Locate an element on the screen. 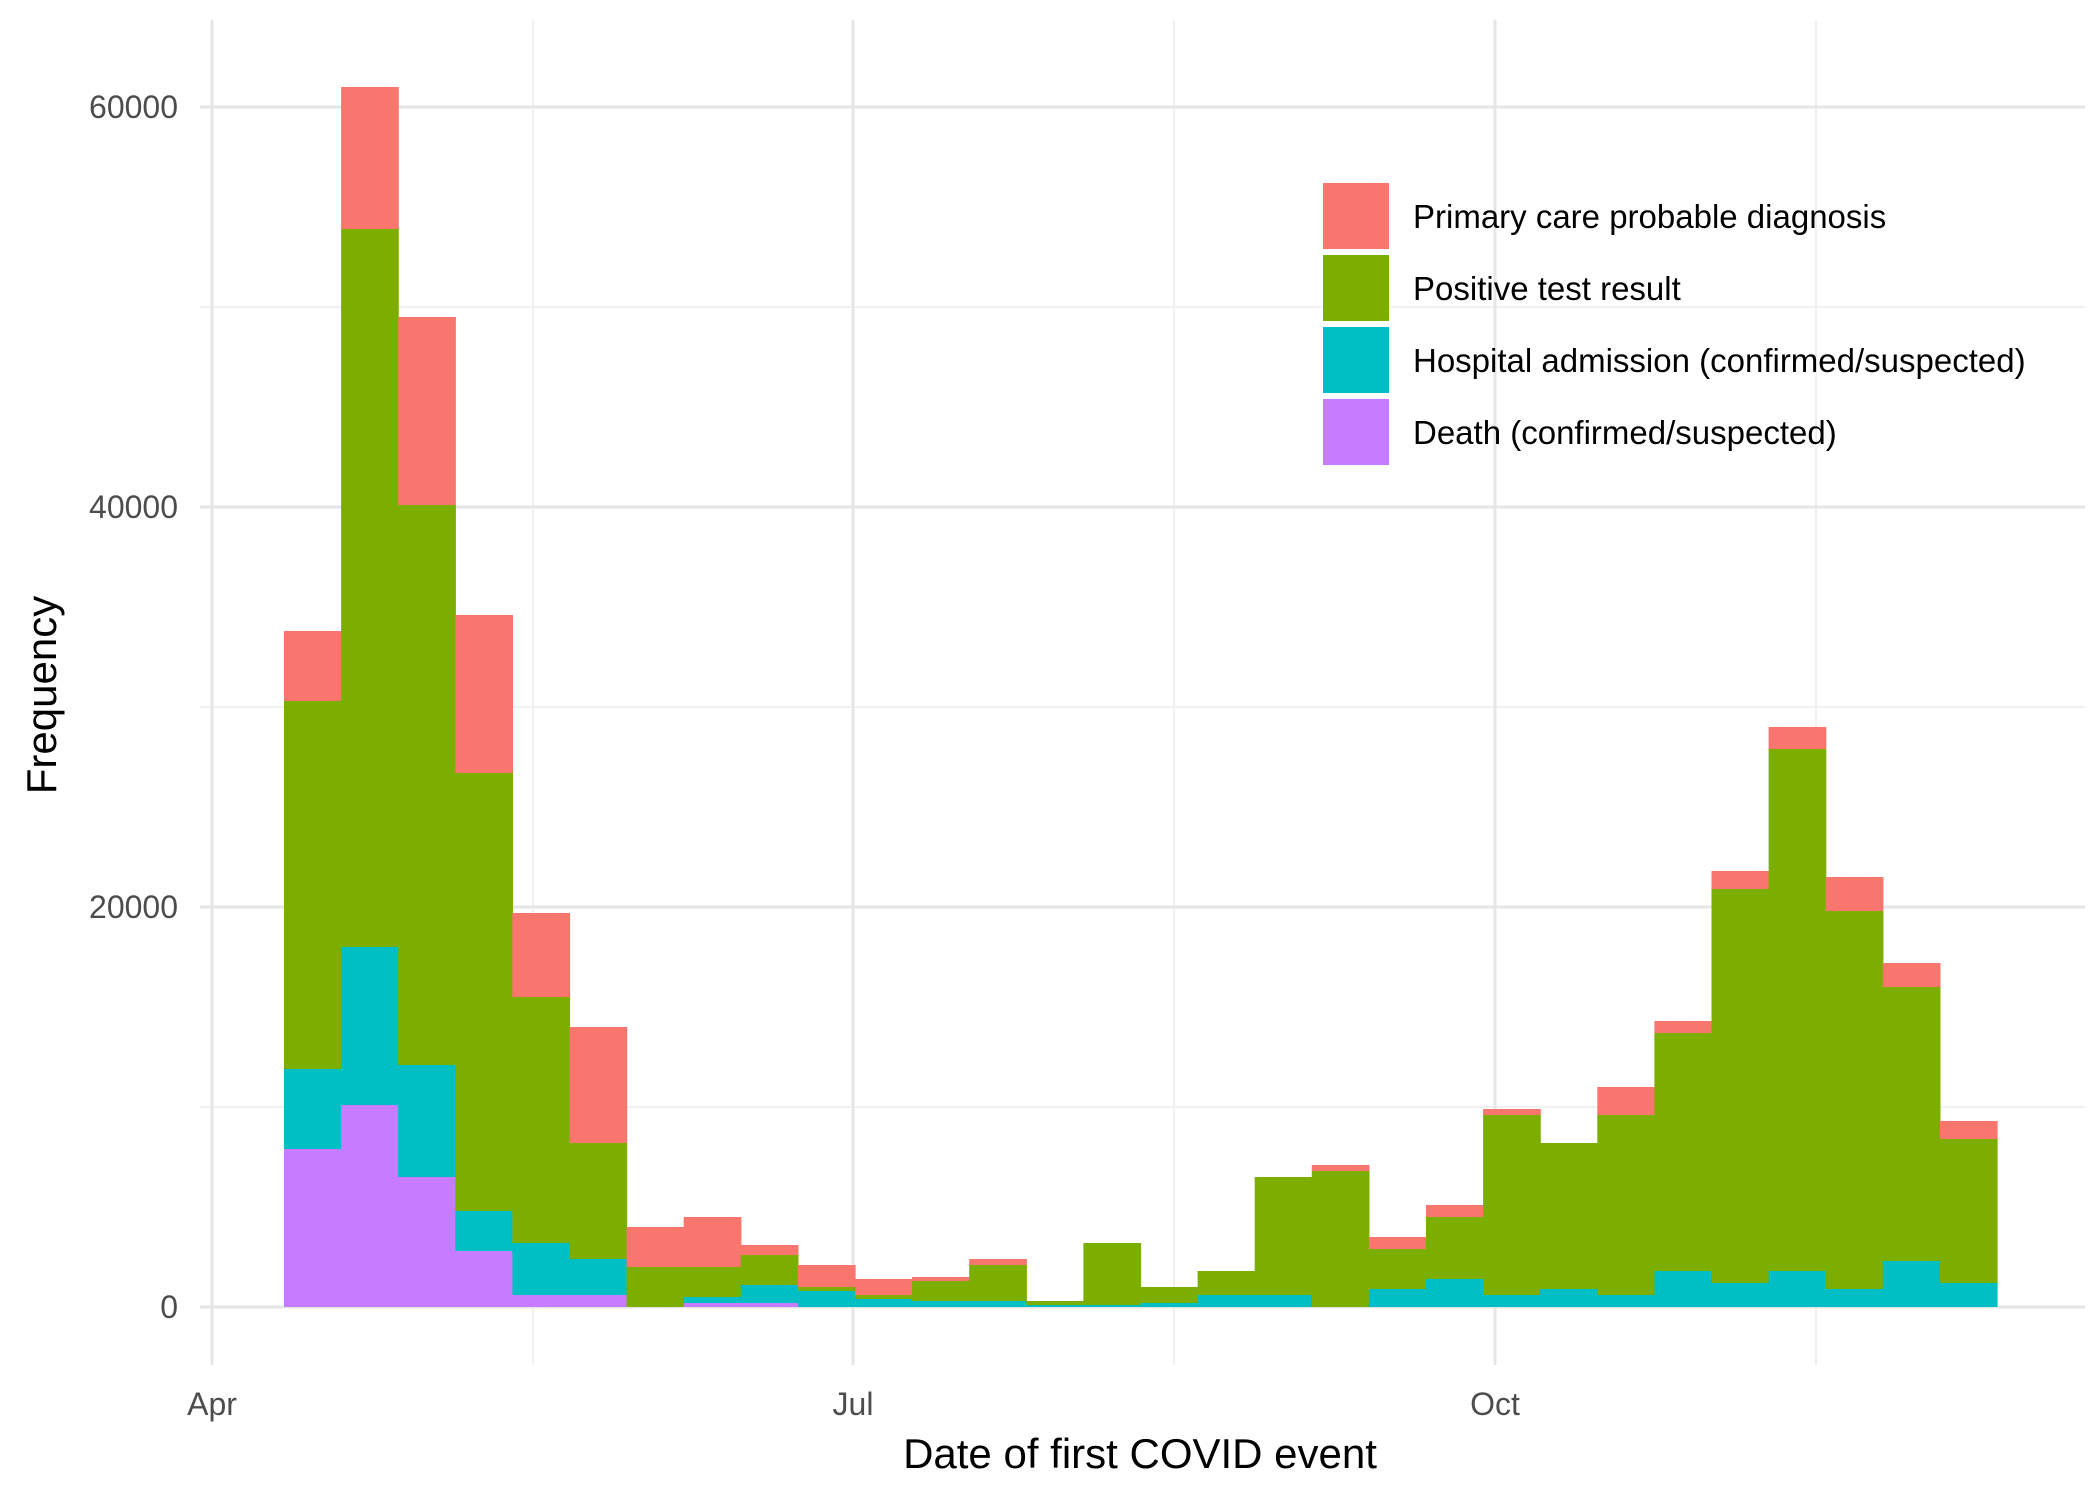  y-tick-label: 0 is located at coordinates (169, 1307).